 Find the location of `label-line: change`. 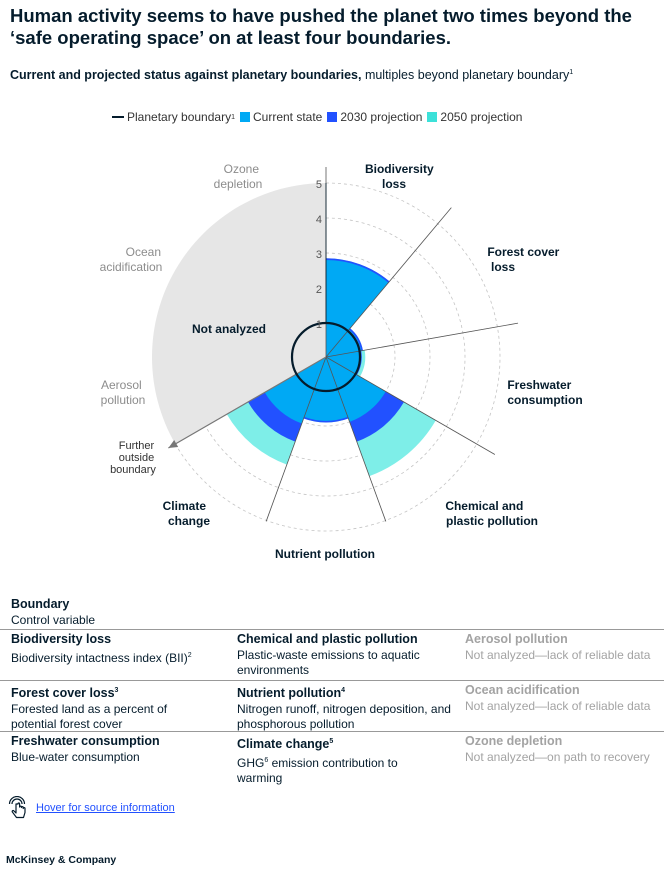

label-line: change is located at coordinates (189, 521).